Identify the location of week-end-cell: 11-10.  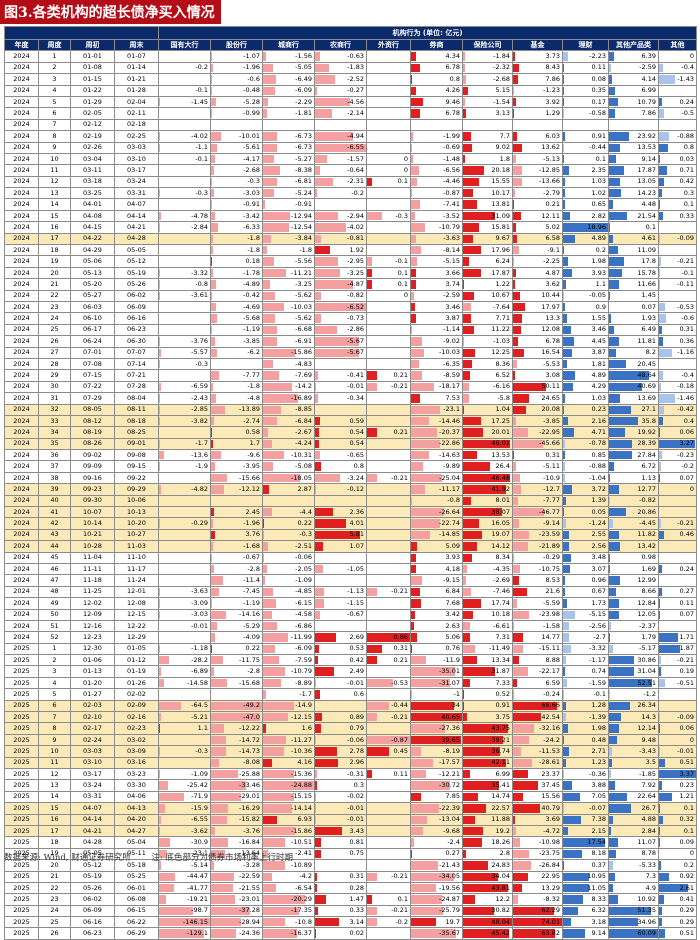
(137, 557).